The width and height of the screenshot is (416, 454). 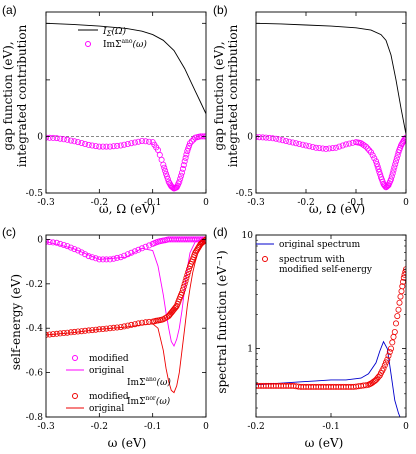 I want to click on legend-ano-modified-marker, so click(x=75, y=358).